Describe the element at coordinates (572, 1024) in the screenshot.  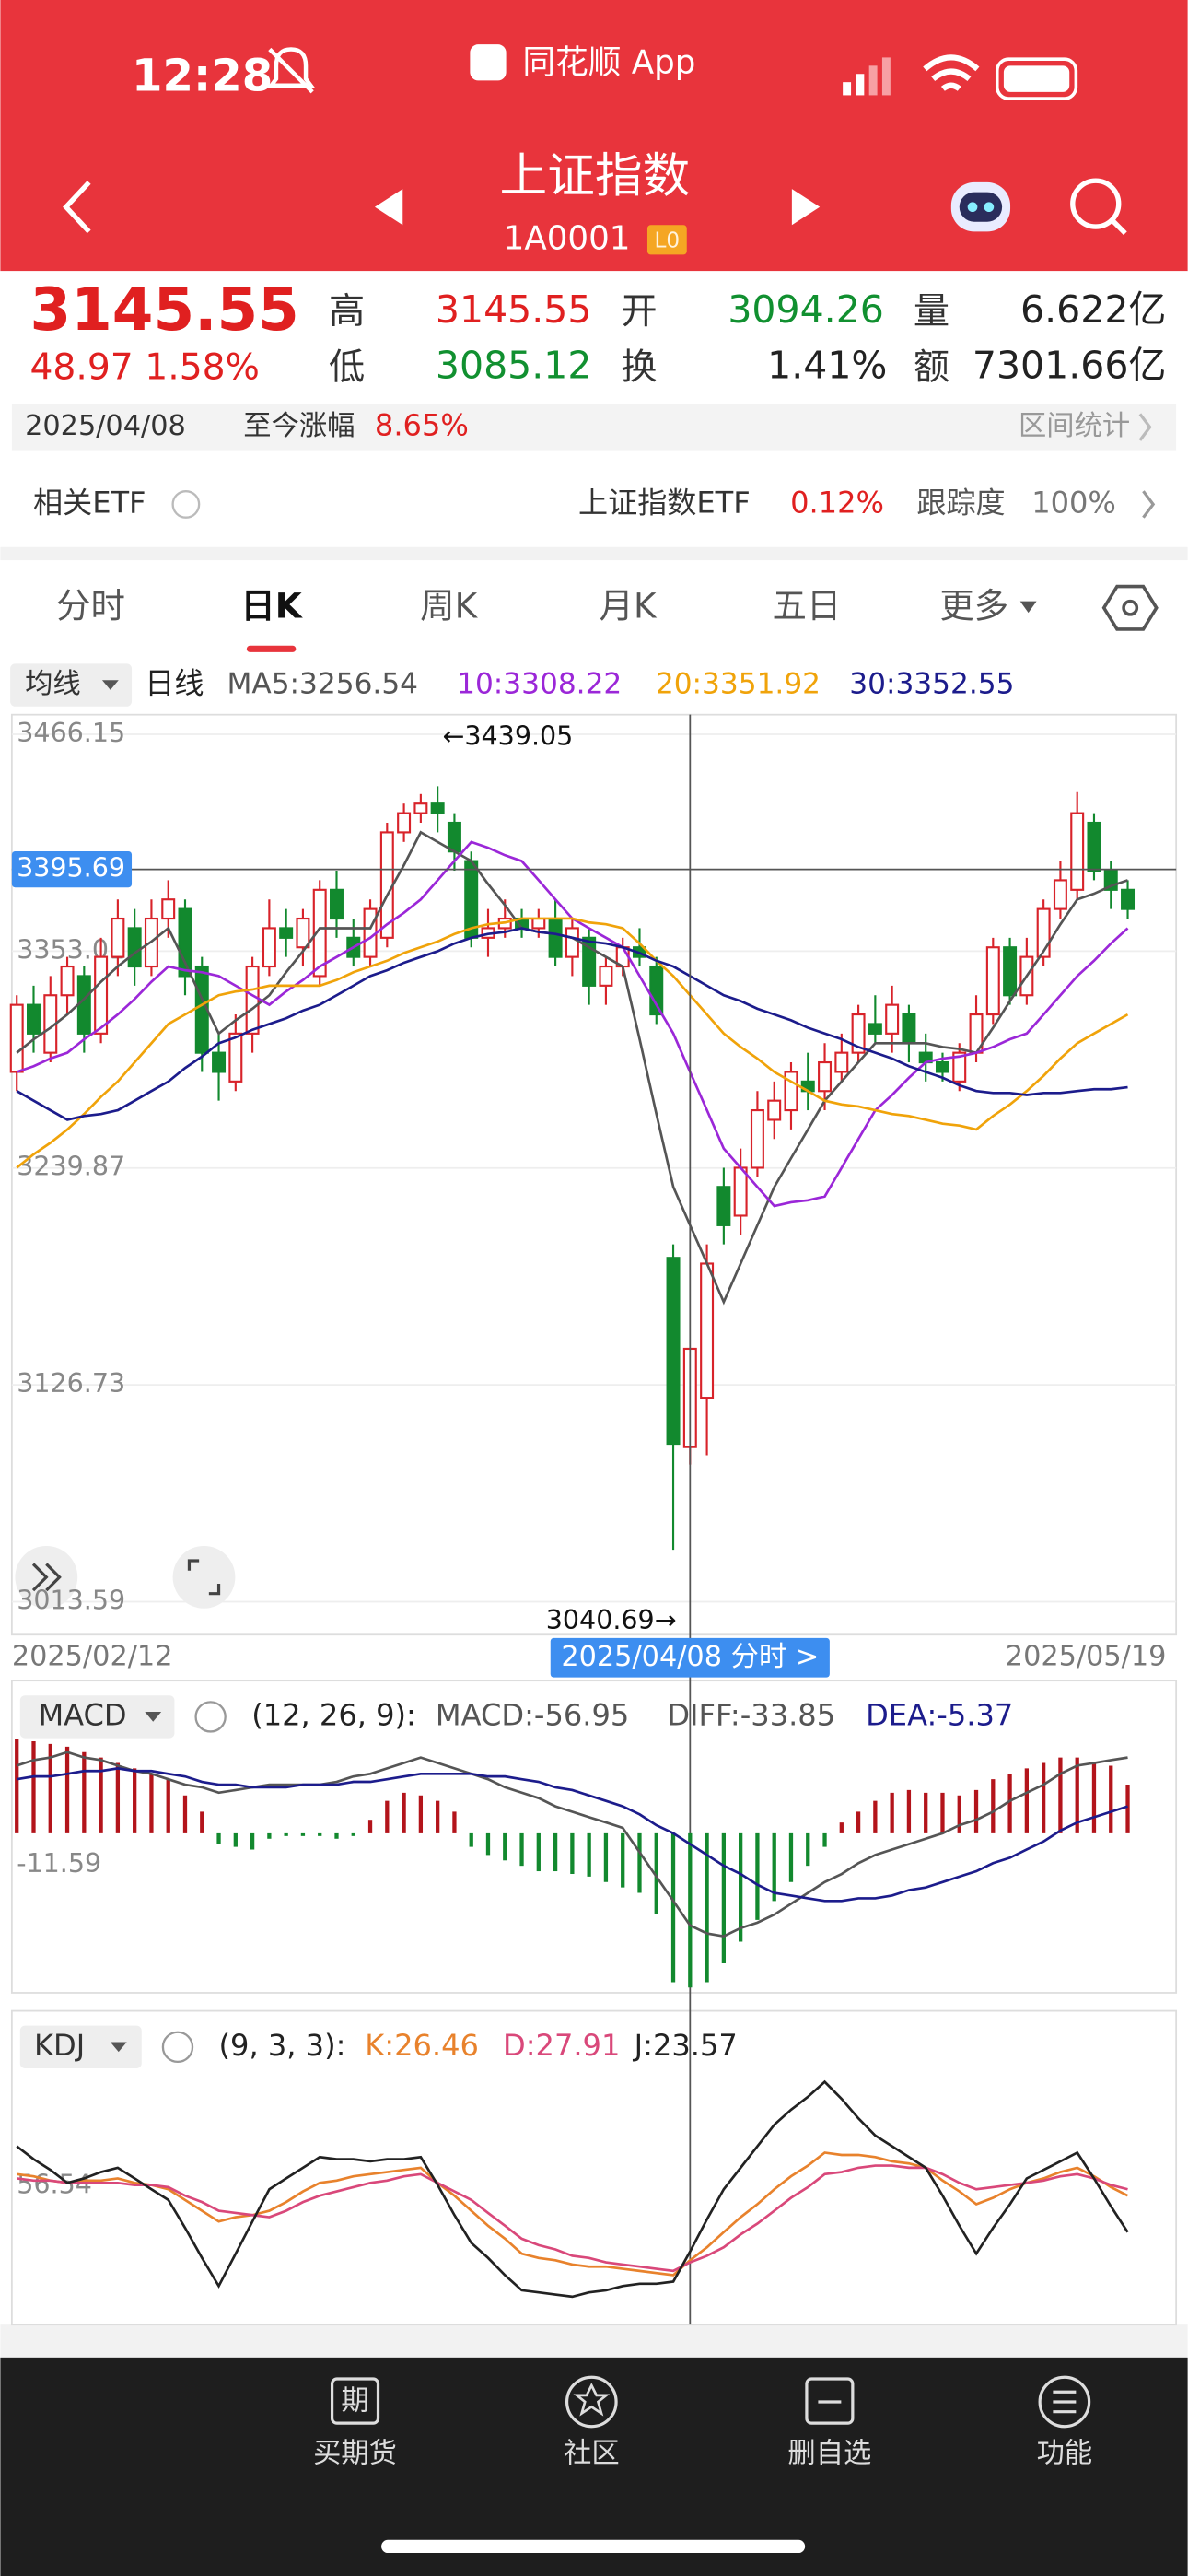
I see `ma-line` at that location.